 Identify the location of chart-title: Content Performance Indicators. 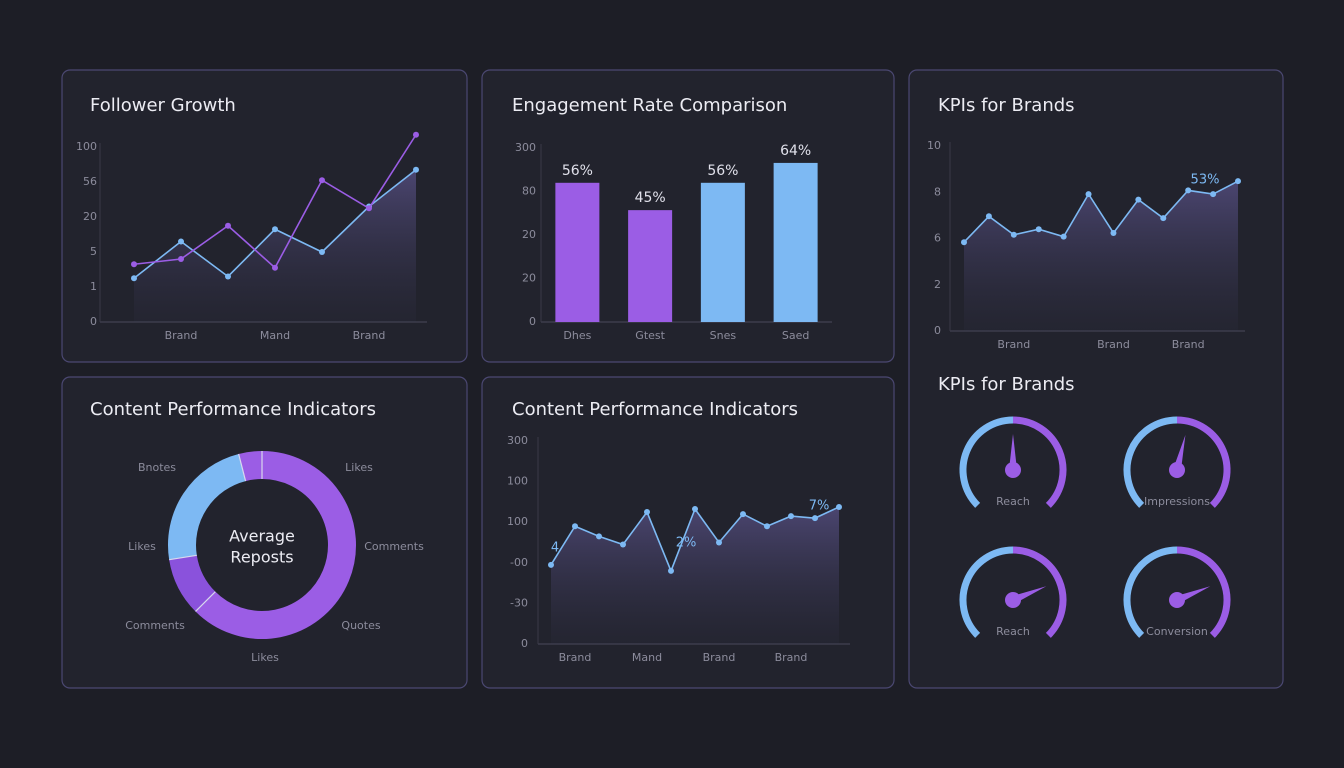
(655, 409).